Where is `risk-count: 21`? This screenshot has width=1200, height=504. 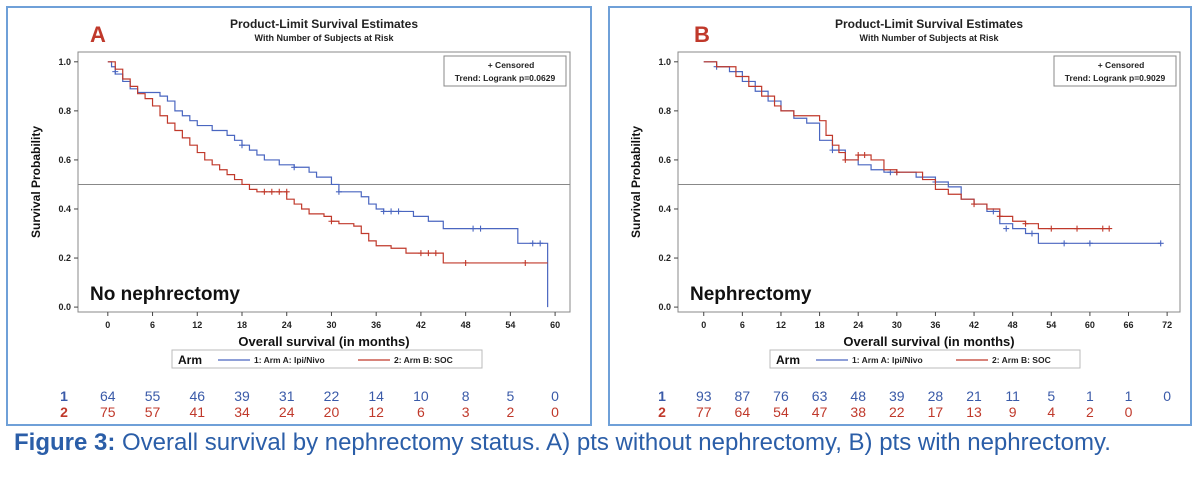
risk-count: 21 is located at coordinates (974, 396).